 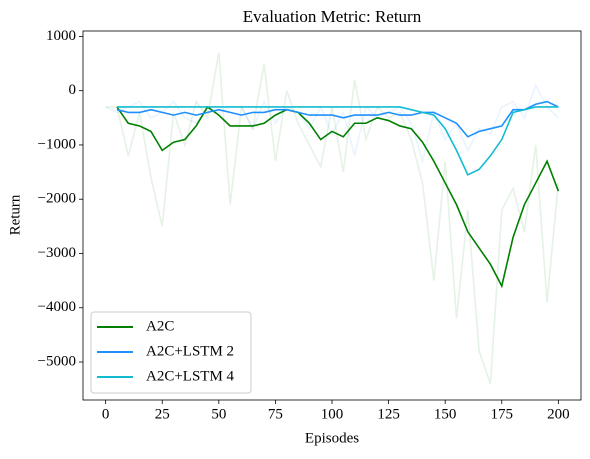 I want to click on legend-label: A2C, so click(x=160, y=326).